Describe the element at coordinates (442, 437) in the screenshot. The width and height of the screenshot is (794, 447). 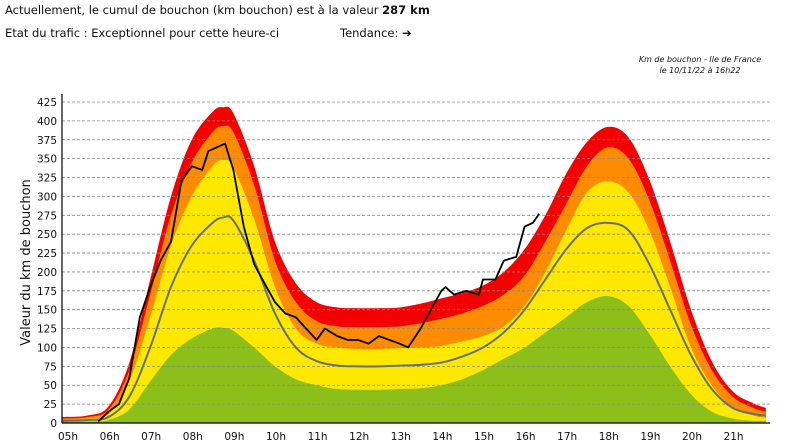
I see `x-tick-label: 14h` at that location.